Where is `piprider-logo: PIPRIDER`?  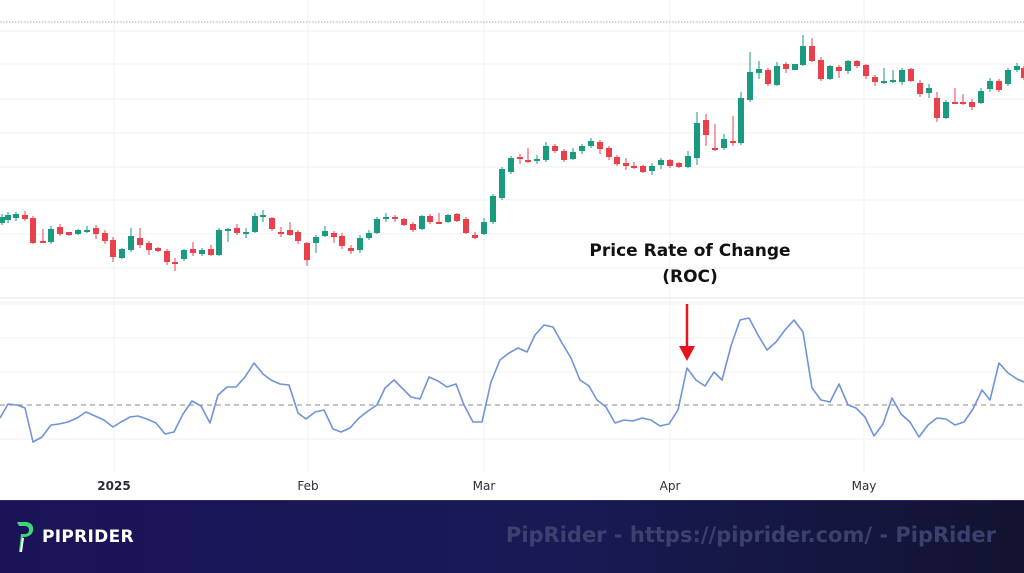
piprider-logo: PIPRIDER is located at coordinates (74, 537).